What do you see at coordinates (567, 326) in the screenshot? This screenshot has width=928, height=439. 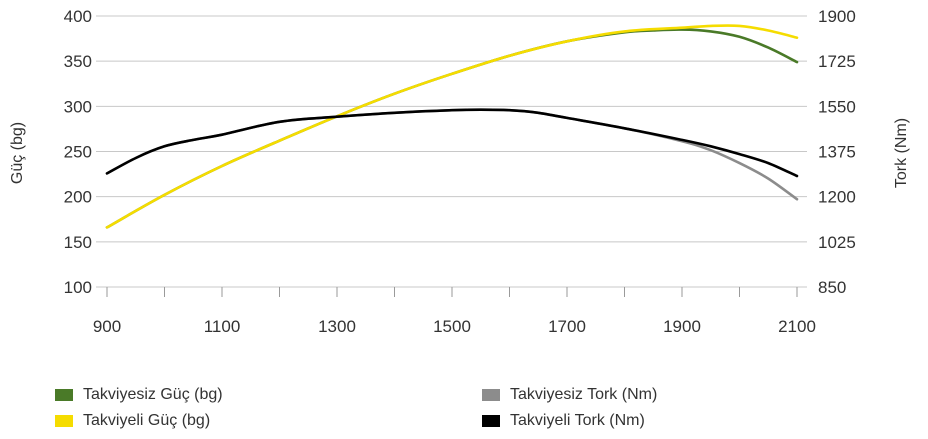 I see `x-tick-label: 1700` at bounding box center [567, 326].